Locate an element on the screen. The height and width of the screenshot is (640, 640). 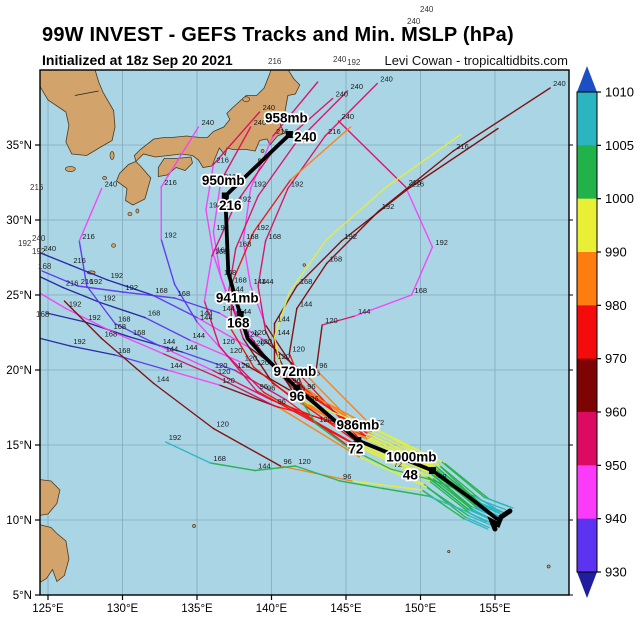
mean-hour-label: 216 is located at coordinates (230, 205).